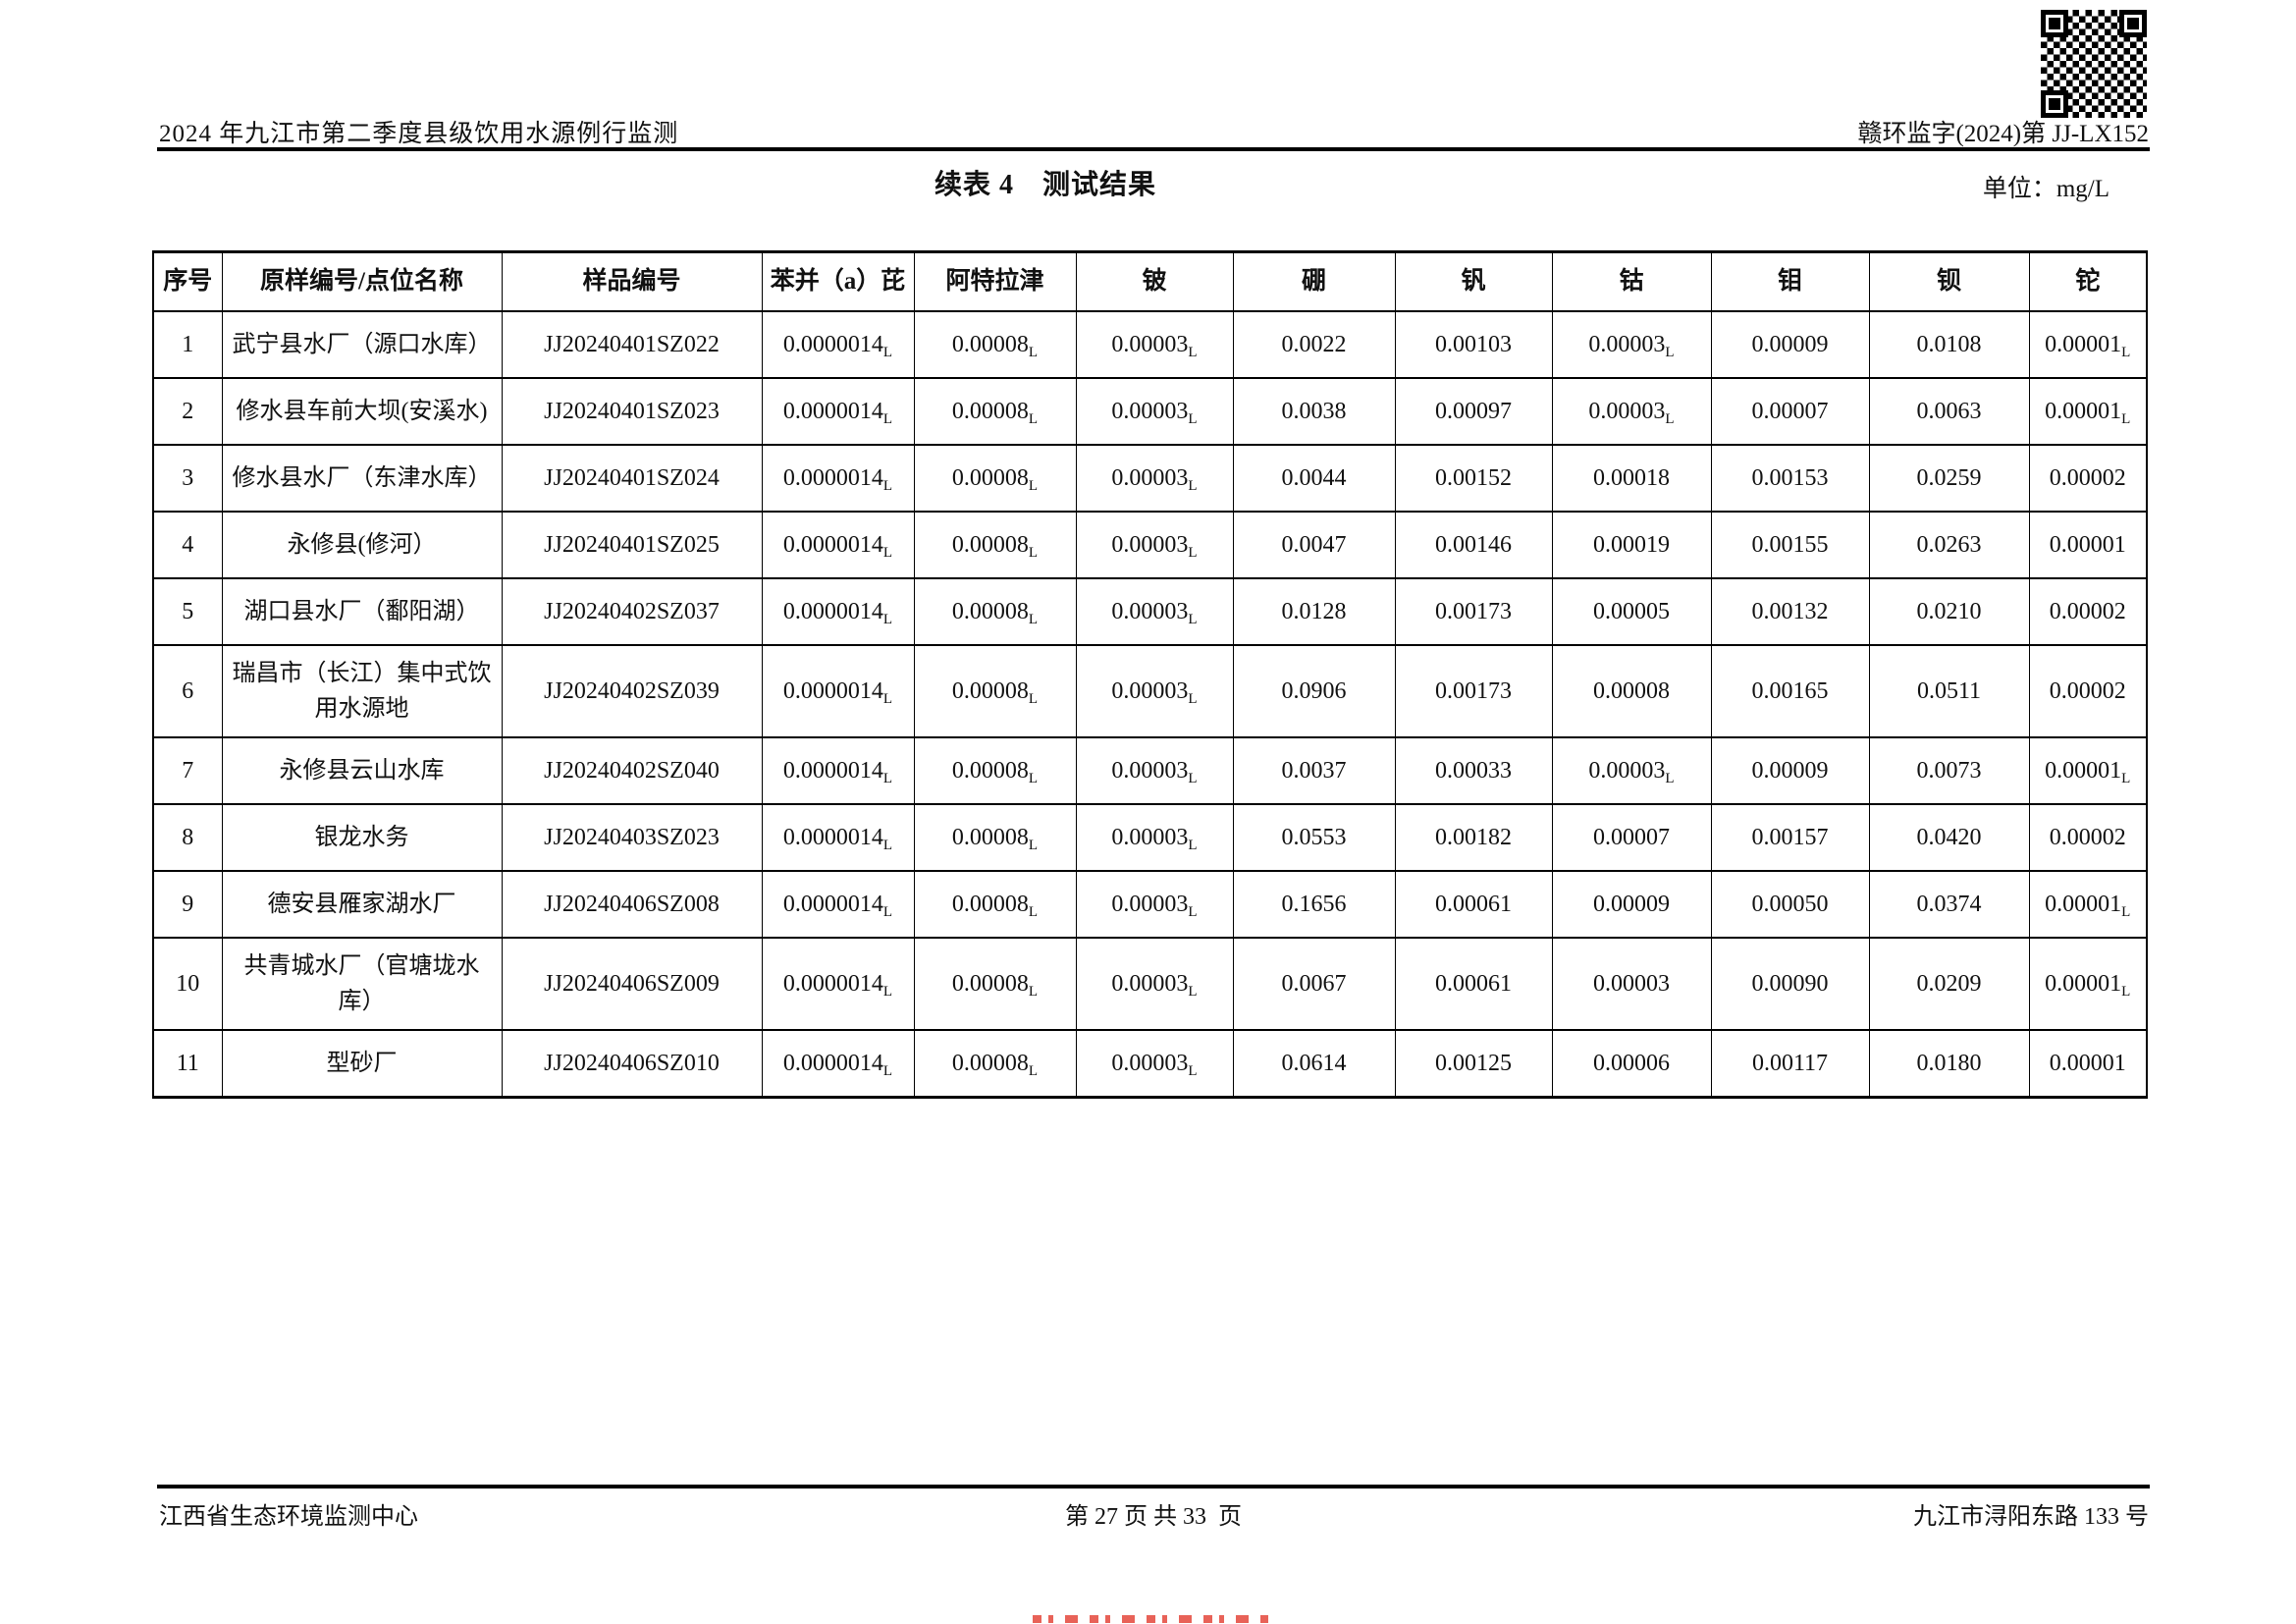  I want to click on value-cell: 0.0210, so click(1949, 611).